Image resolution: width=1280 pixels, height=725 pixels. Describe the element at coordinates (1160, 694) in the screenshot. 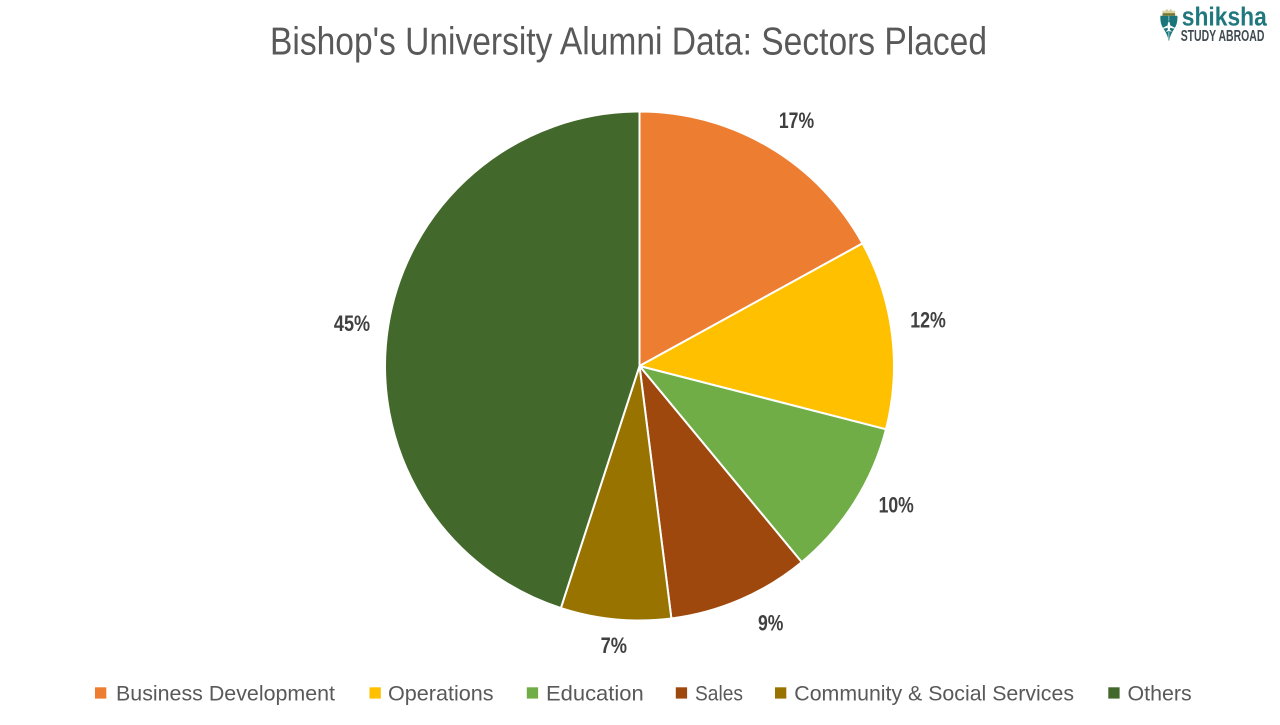

I see `svg-text: Others` at that location.